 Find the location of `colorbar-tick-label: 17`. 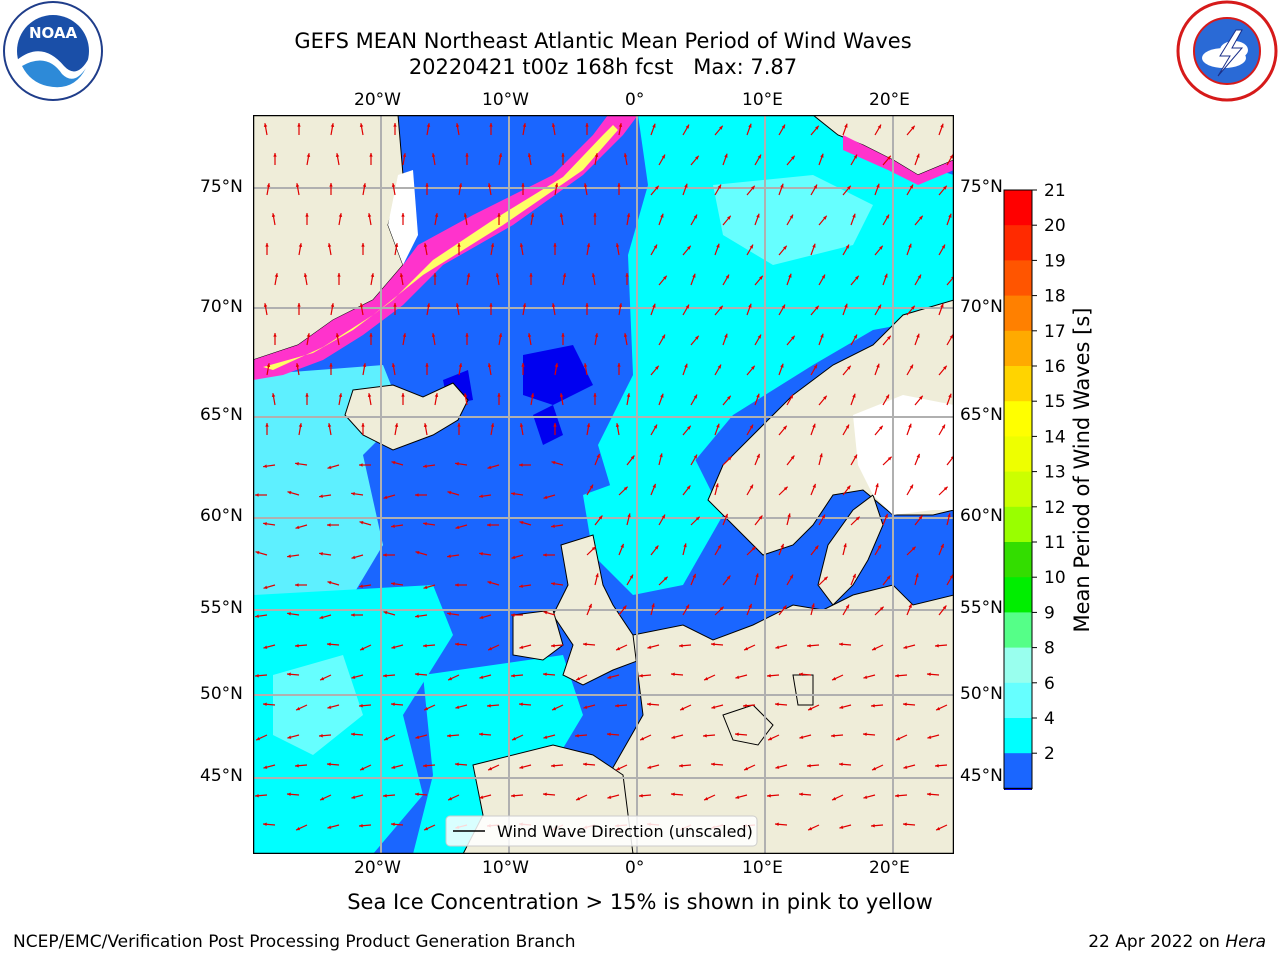

colorbar-tick-label: 17 is located at coordinates (1055, 332).